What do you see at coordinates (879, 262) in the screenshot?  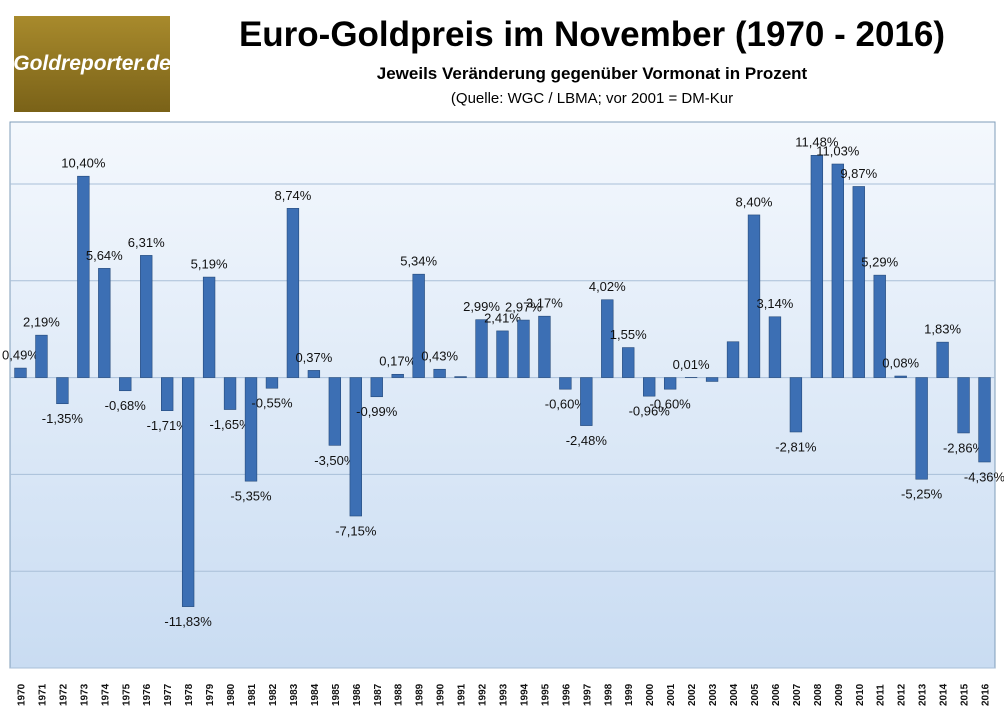 I see `value-label: 5,29%` at bounding box center [879, 262].